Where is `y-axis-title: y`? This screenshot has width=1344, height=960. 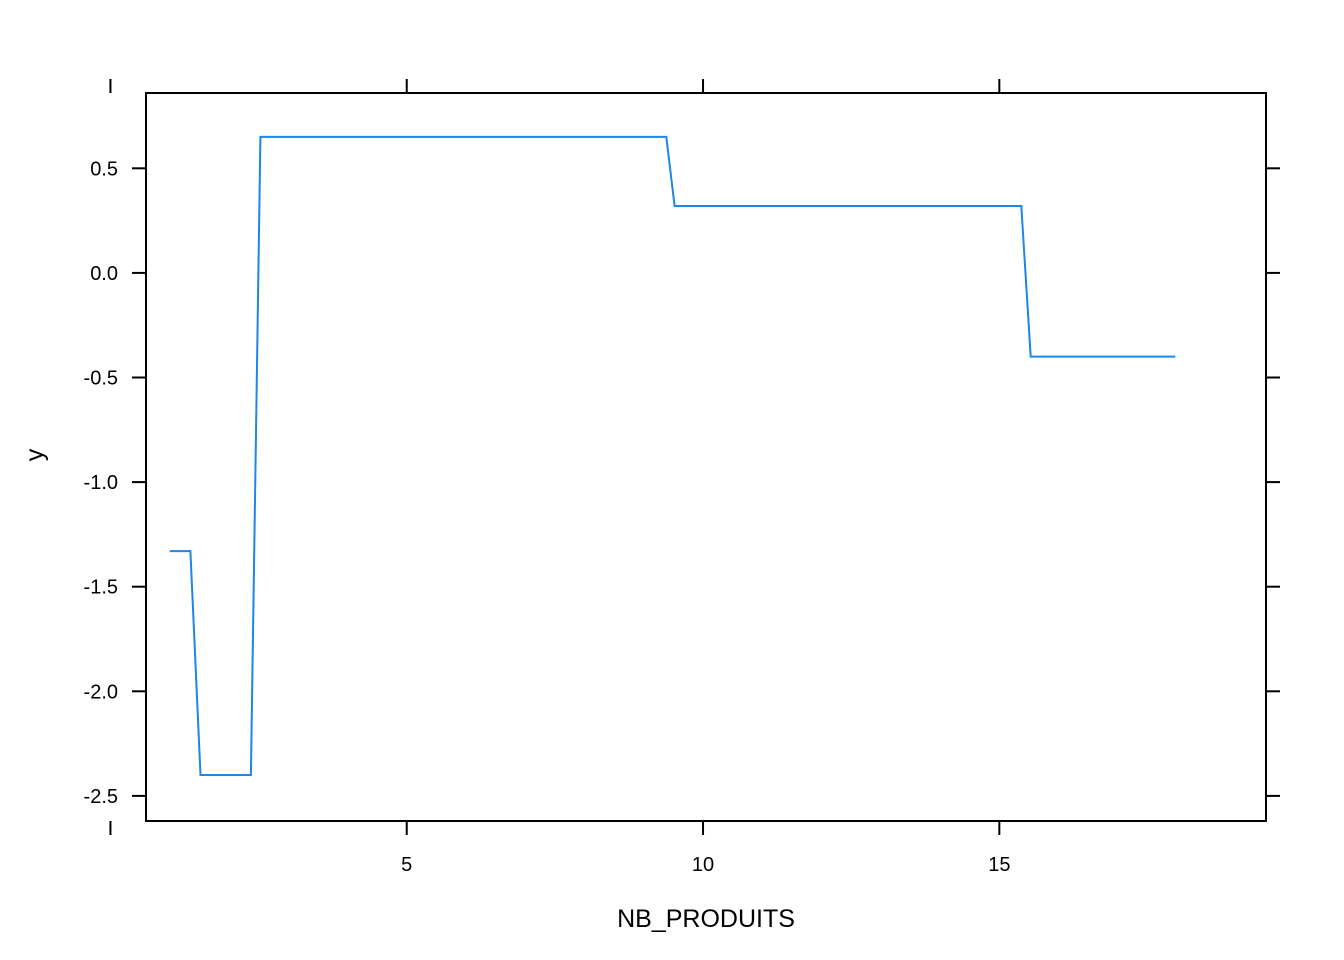
y-axis-title: y is located at coordinates (35, 454).